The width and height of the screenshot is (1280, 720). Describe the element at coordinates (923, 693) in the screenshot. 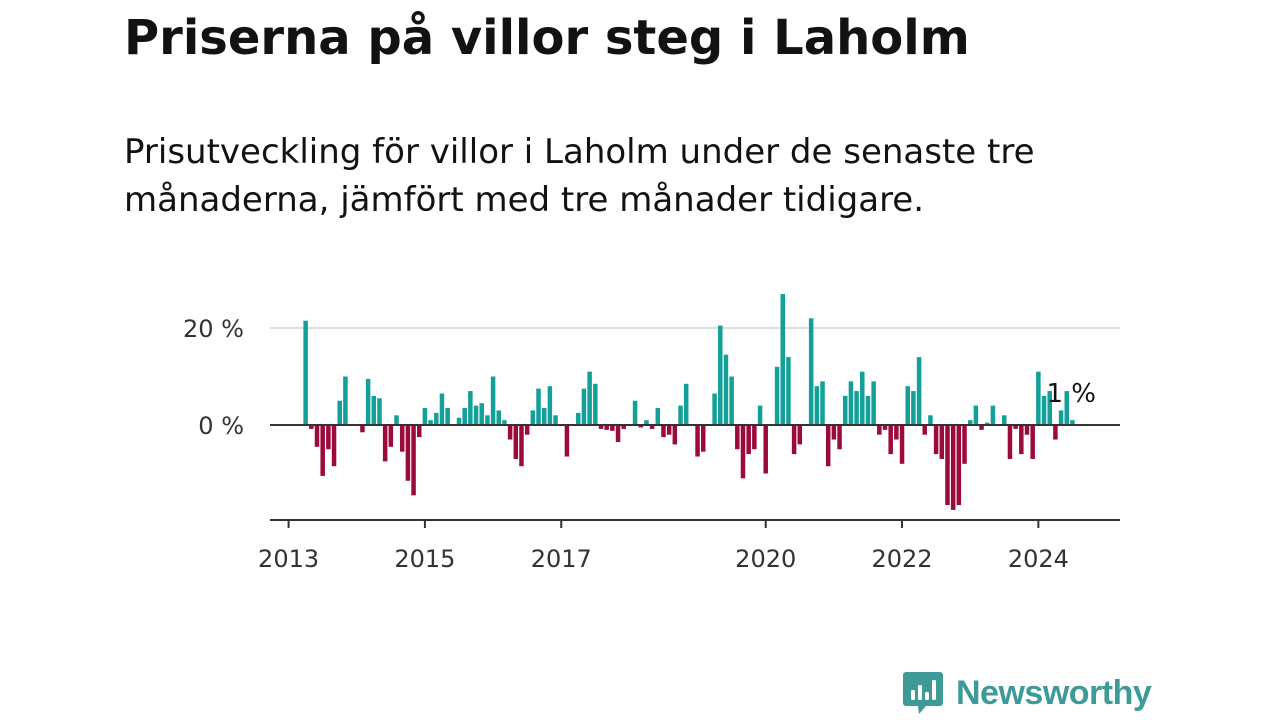

I see `newsworthy-logo-icon` at that location.